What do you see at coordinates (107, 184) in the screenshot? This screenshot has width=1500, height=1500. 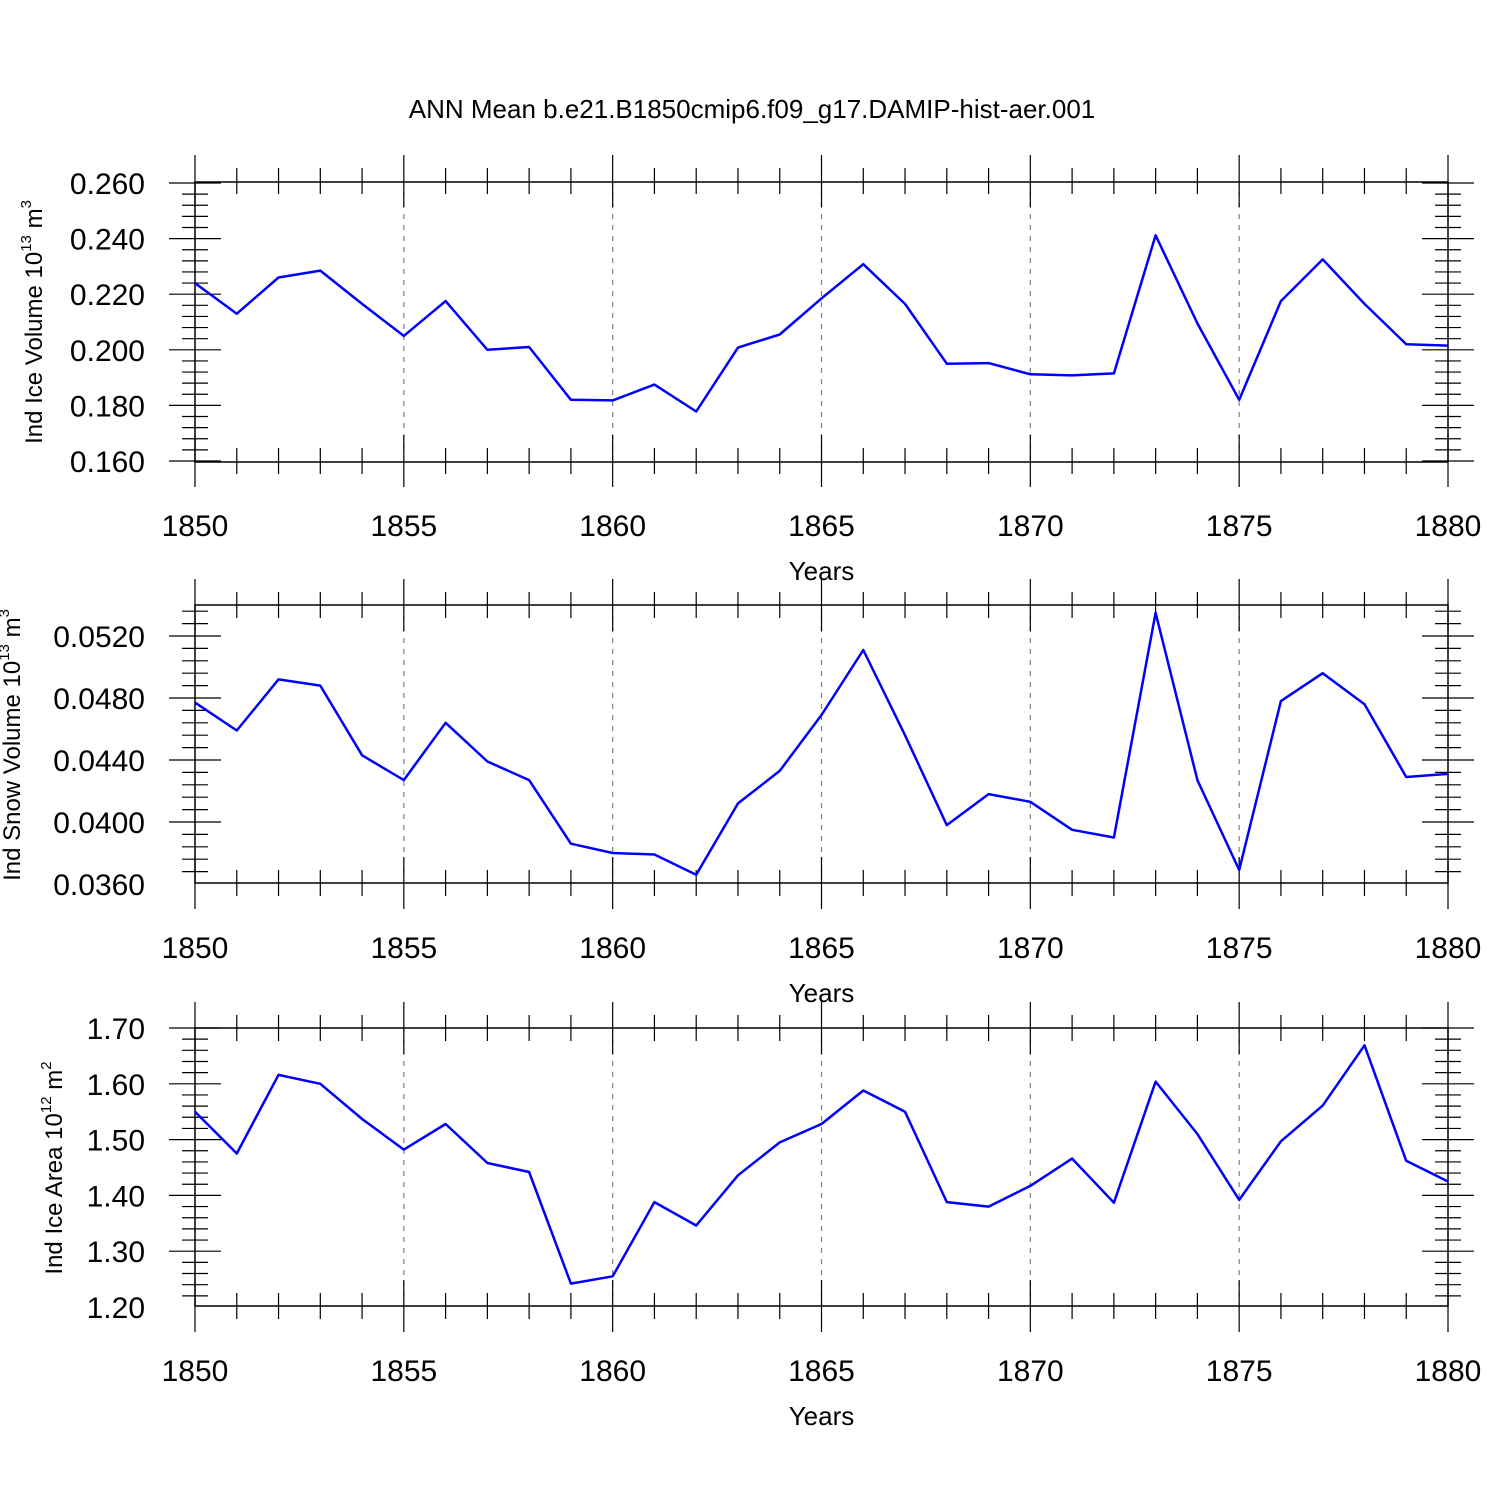 I see `y-tick-label: 0.260` at bounding box center [107, 184].